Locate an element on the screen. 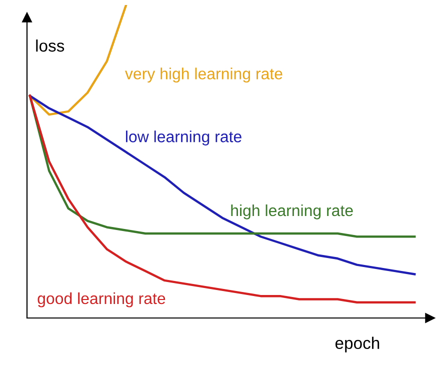 The height and width of the screenshot is (365, 447). x-axis-title: epoch is located at coordinates (357, 344).